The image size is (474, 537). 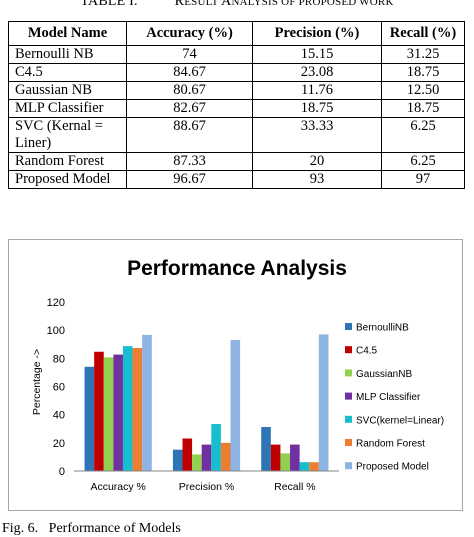 What do you see at coordinates (388, 397) in the screenshot?
I see `legend-label: MLP Classifier` at bounding box center [388, 397].